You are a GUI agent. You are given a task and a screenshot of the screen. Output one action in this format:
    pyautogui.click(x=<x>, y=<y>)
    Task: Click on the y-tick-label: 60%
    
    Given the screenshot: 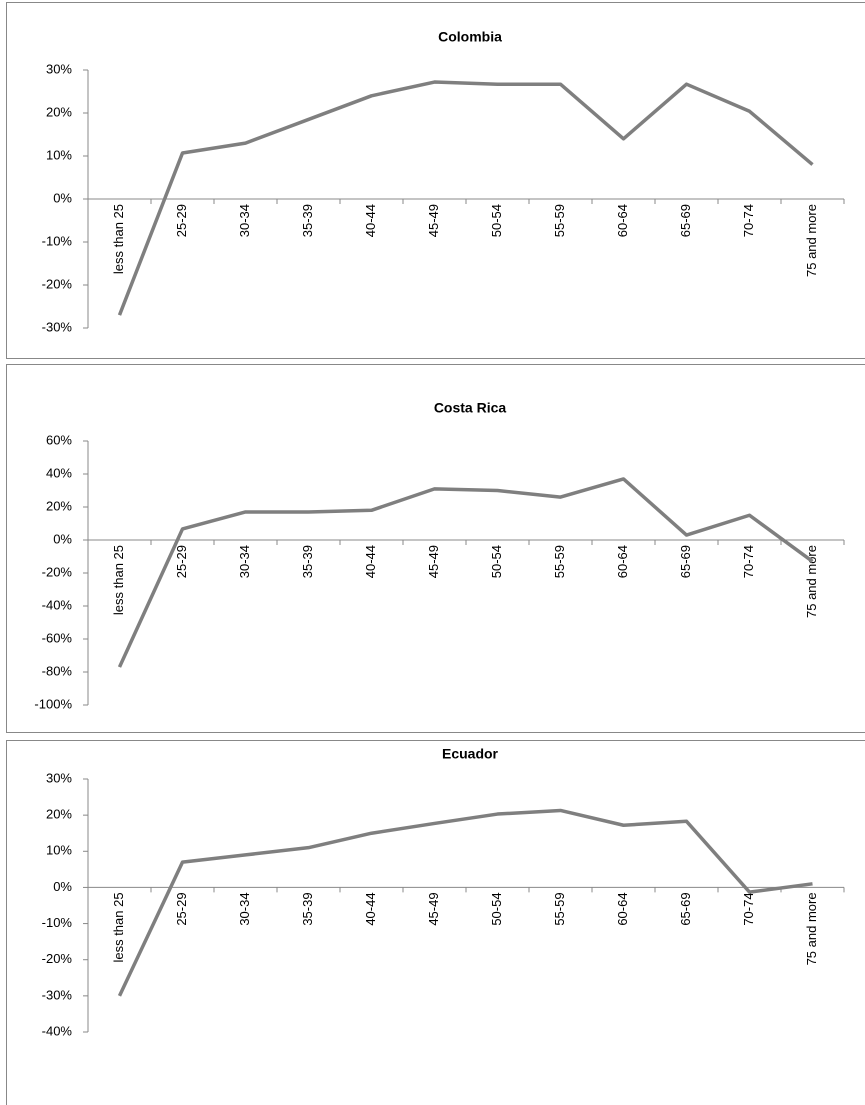 What is the action you would take?
    pyautogui.click(x=59, y=439)
    